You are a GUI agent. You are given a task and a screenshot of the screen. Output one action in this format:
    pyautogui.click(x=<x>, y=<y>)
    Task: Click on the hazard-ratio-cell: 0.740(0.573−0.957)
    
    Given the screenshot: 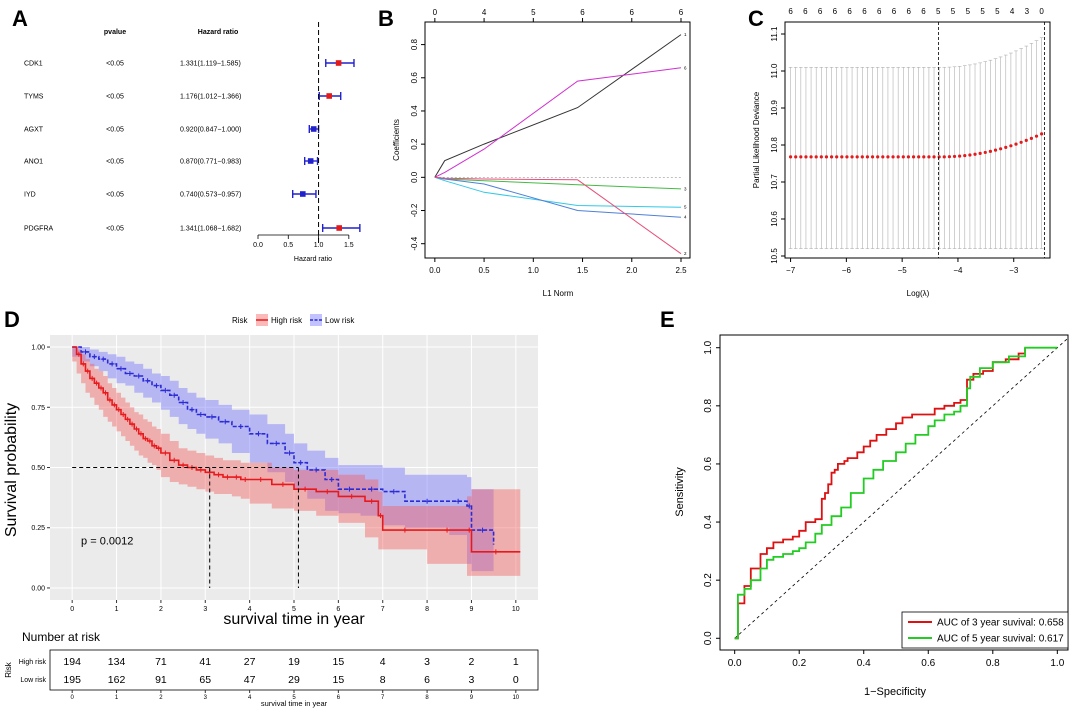 What is the action you would take?
    pyautogui.click(x=210, y=195)
    